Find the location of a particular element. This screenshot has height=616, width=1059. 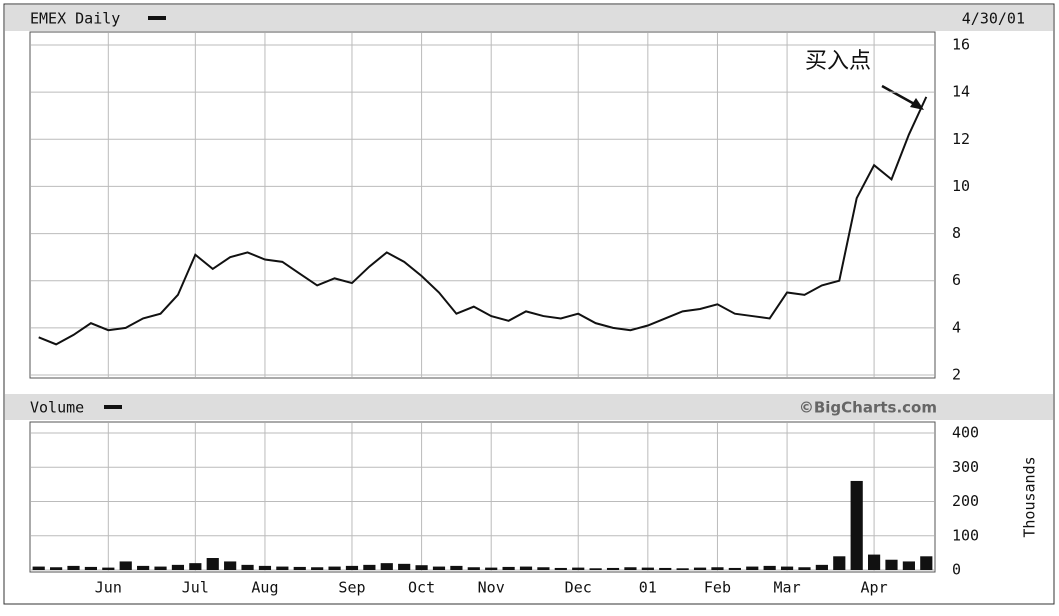

x-tick-label: Aug is located at coordinates (264, 588).